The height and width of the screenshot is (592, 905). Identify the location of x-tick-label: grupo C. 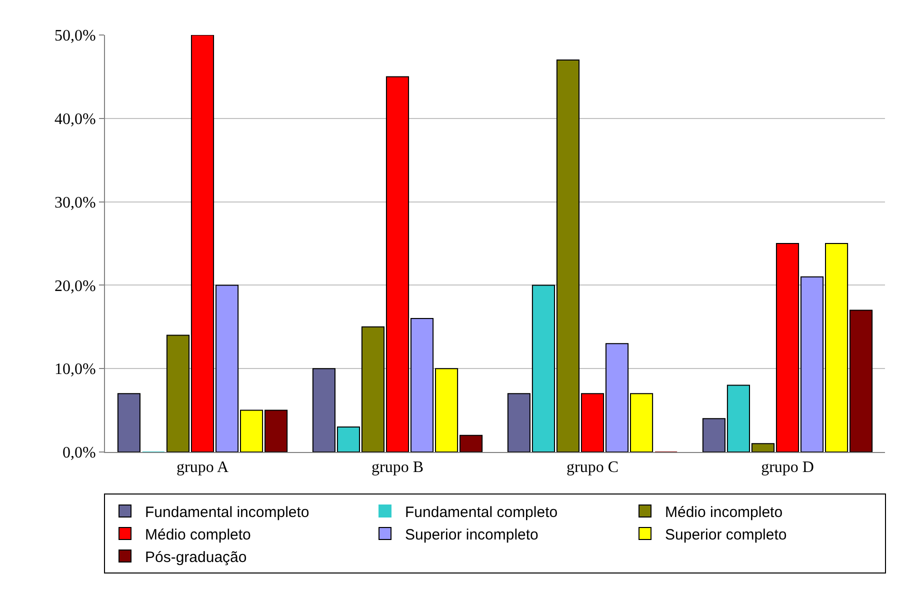
(592, 467).